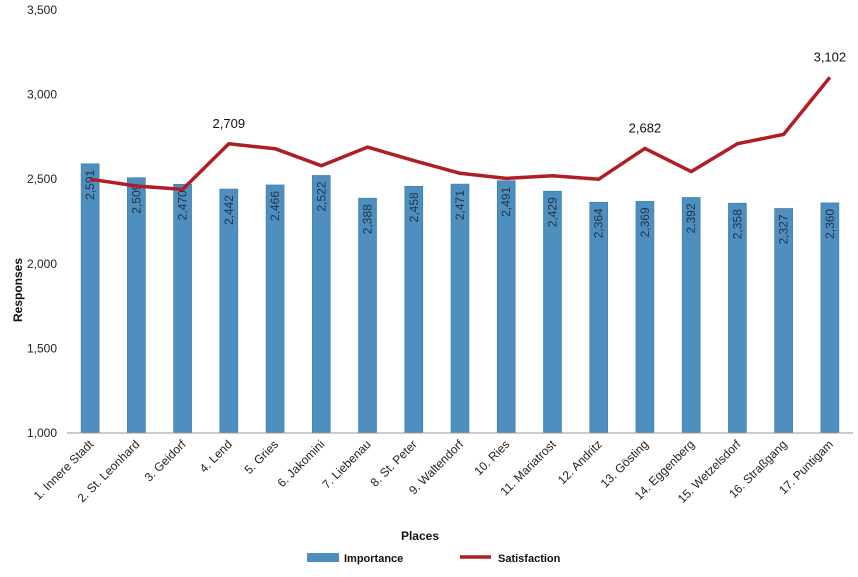 This screenshot has width=858, height=577. Describe the element at coordinates (830, 56) in the screenshot. I see `satisfaction-value-label: 3,102` at that location.